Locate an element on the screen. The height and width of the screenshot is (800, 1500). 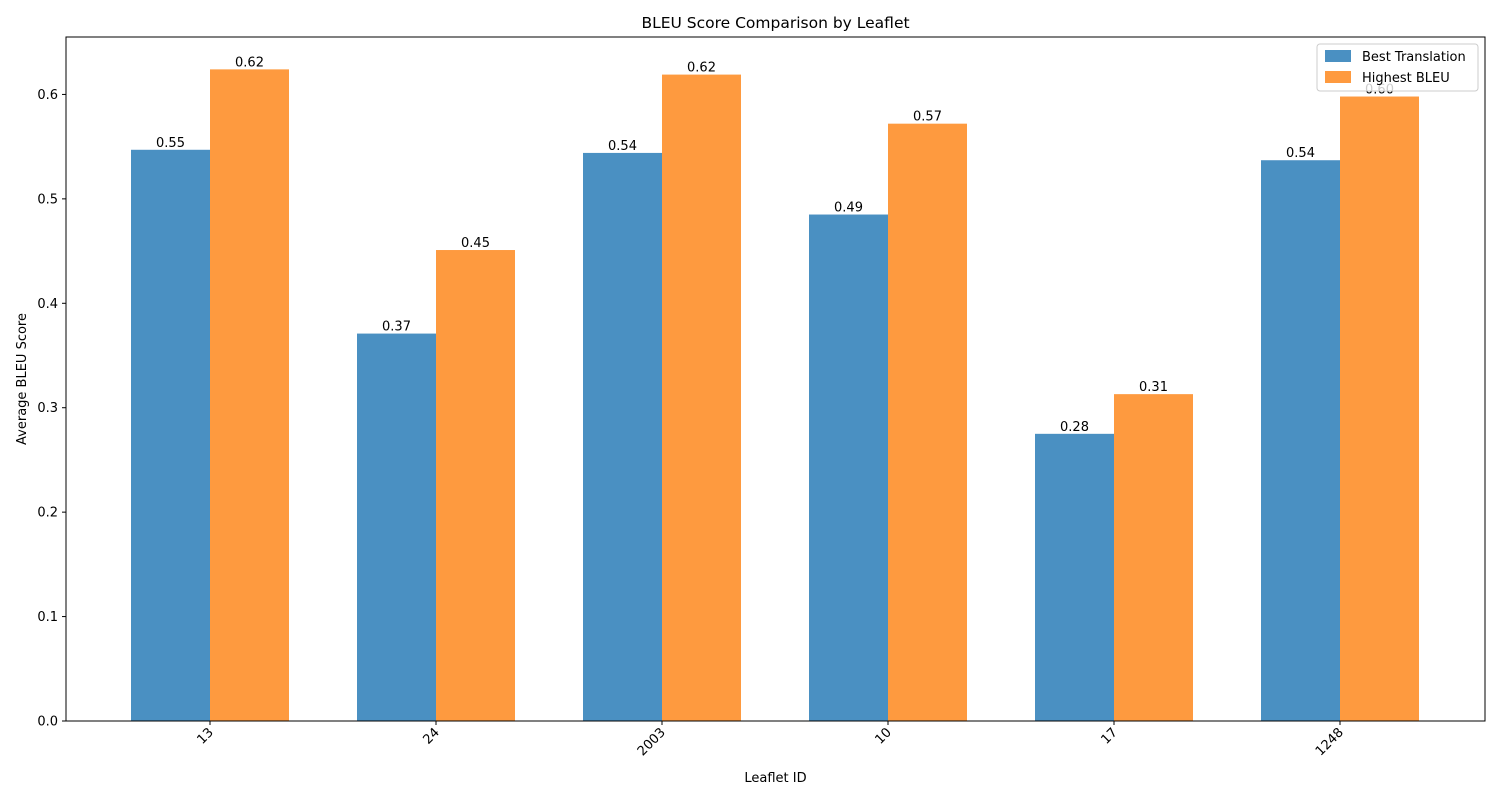
legend: Best Translation Highest BLEU is located at coordinates (1397, 67).